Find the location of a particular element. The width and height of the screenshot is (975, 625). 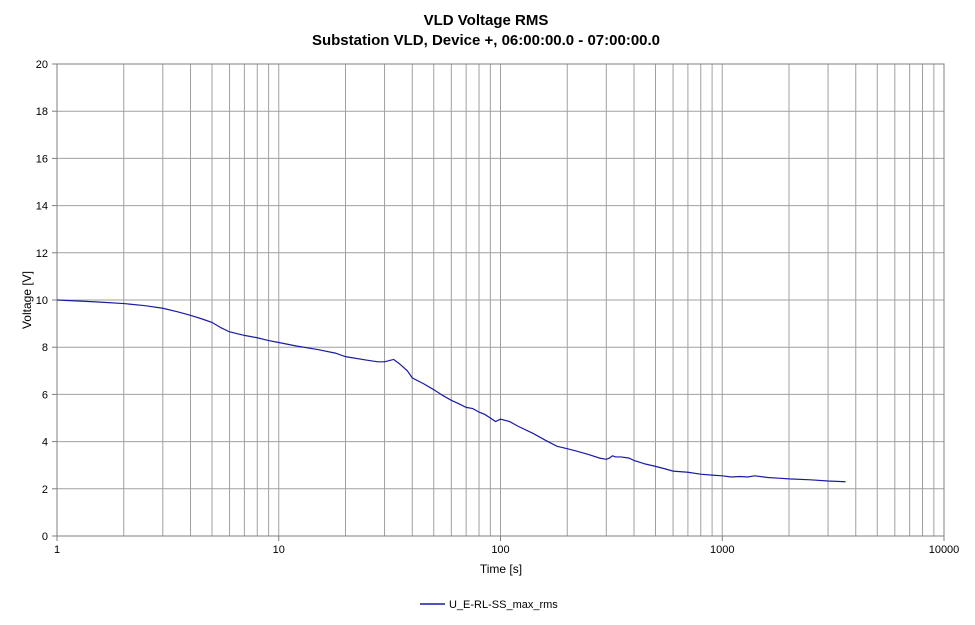

y-tick-label: 2 is located at coordinates (45, 490).